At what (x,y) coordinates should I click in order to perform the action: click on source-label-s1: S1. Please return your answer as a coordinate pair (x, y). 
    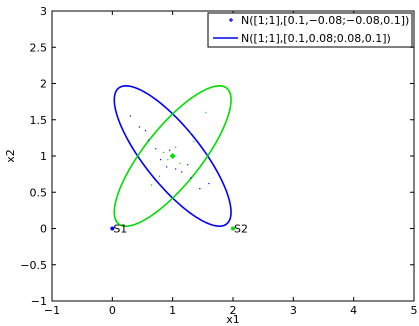
    Looking at the image, I should click on (120, 229).